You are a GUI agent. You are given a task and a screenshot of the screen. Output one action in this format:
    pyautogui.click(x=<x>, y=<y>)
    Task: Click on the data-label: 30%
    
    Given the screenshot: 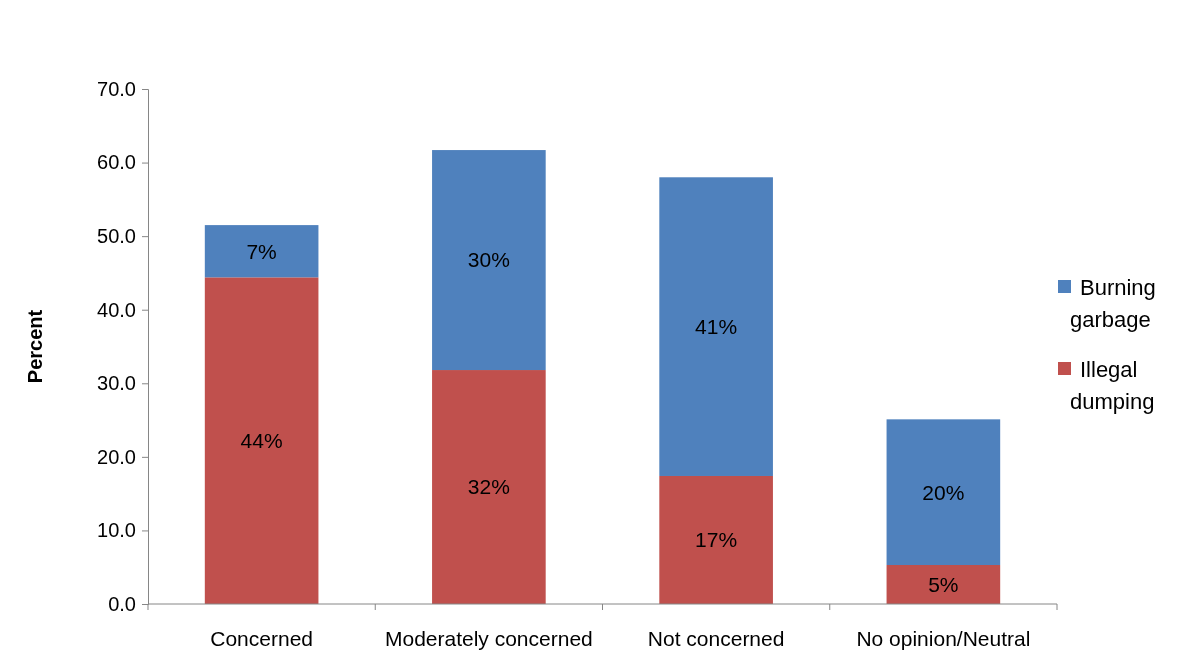 What is the action you would take?
    pyautogui.click(x=488, y=260)
    